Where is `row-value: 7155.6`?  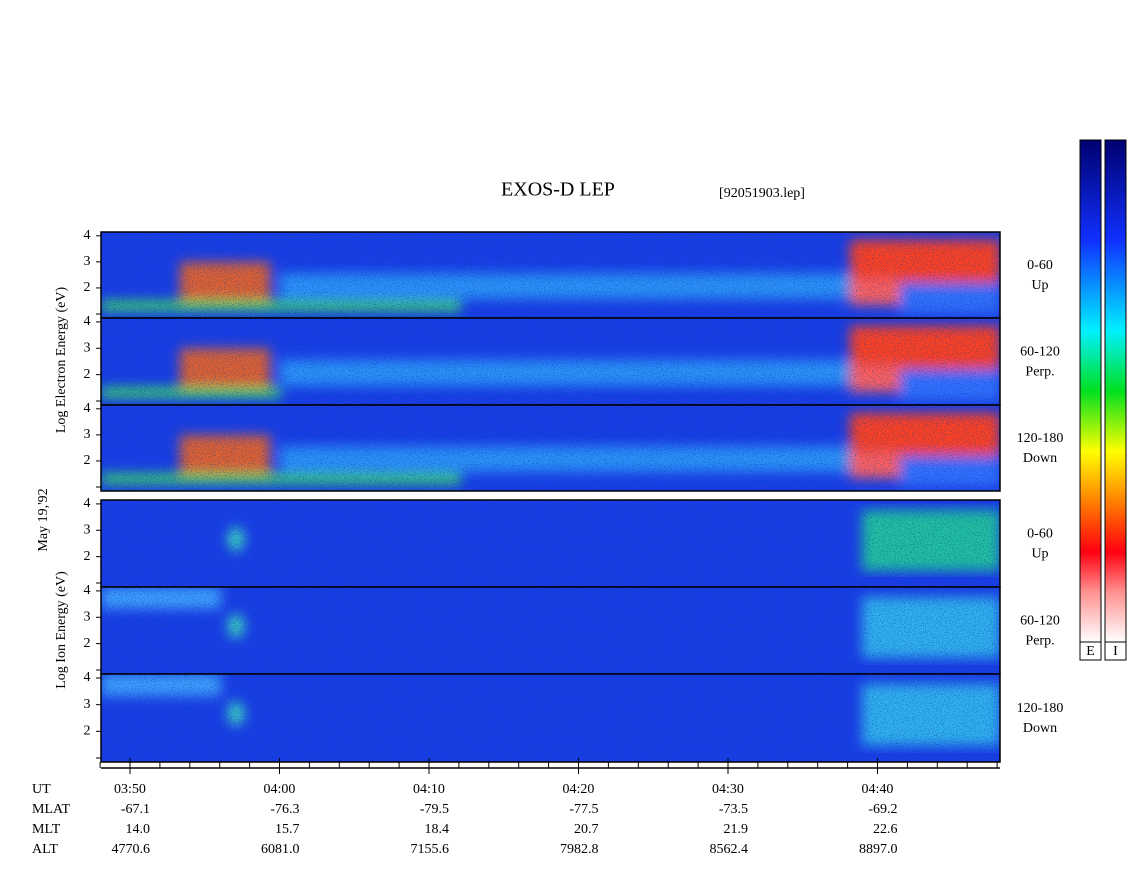
row-value: 7155.6 is located at coordinates (430, 849).